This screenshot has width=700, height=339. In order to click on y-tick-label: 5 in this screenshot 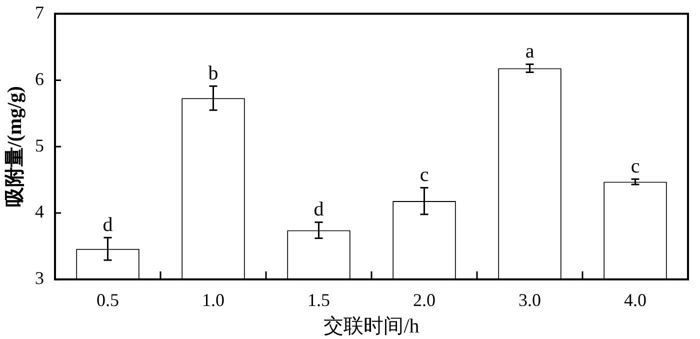, I will do `click(39, 145)`.